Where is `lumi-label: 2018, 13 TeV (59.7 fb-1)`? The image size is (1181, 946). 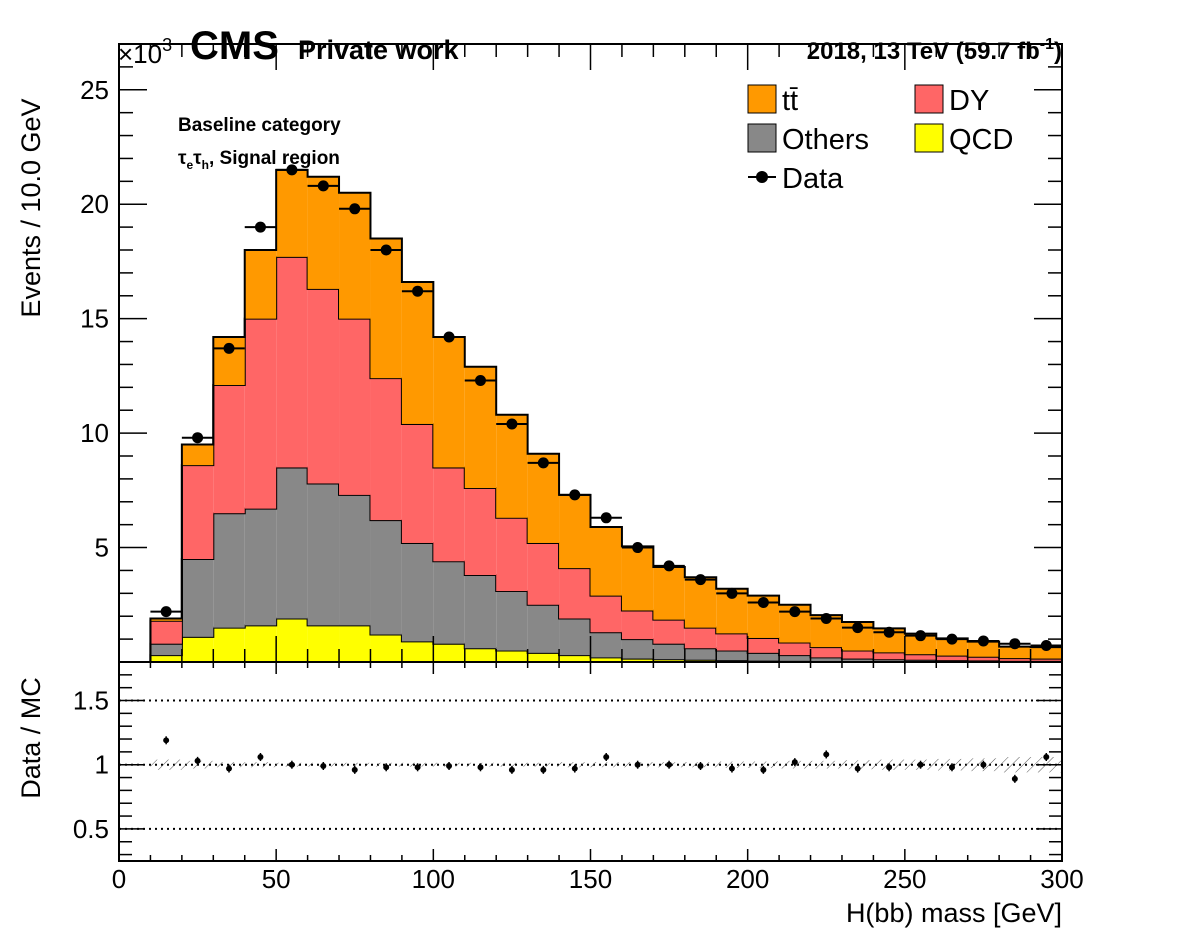
lumi-label: 2018, 13 TeV (59.7 fb-1) is located at coordinates (934, 50).